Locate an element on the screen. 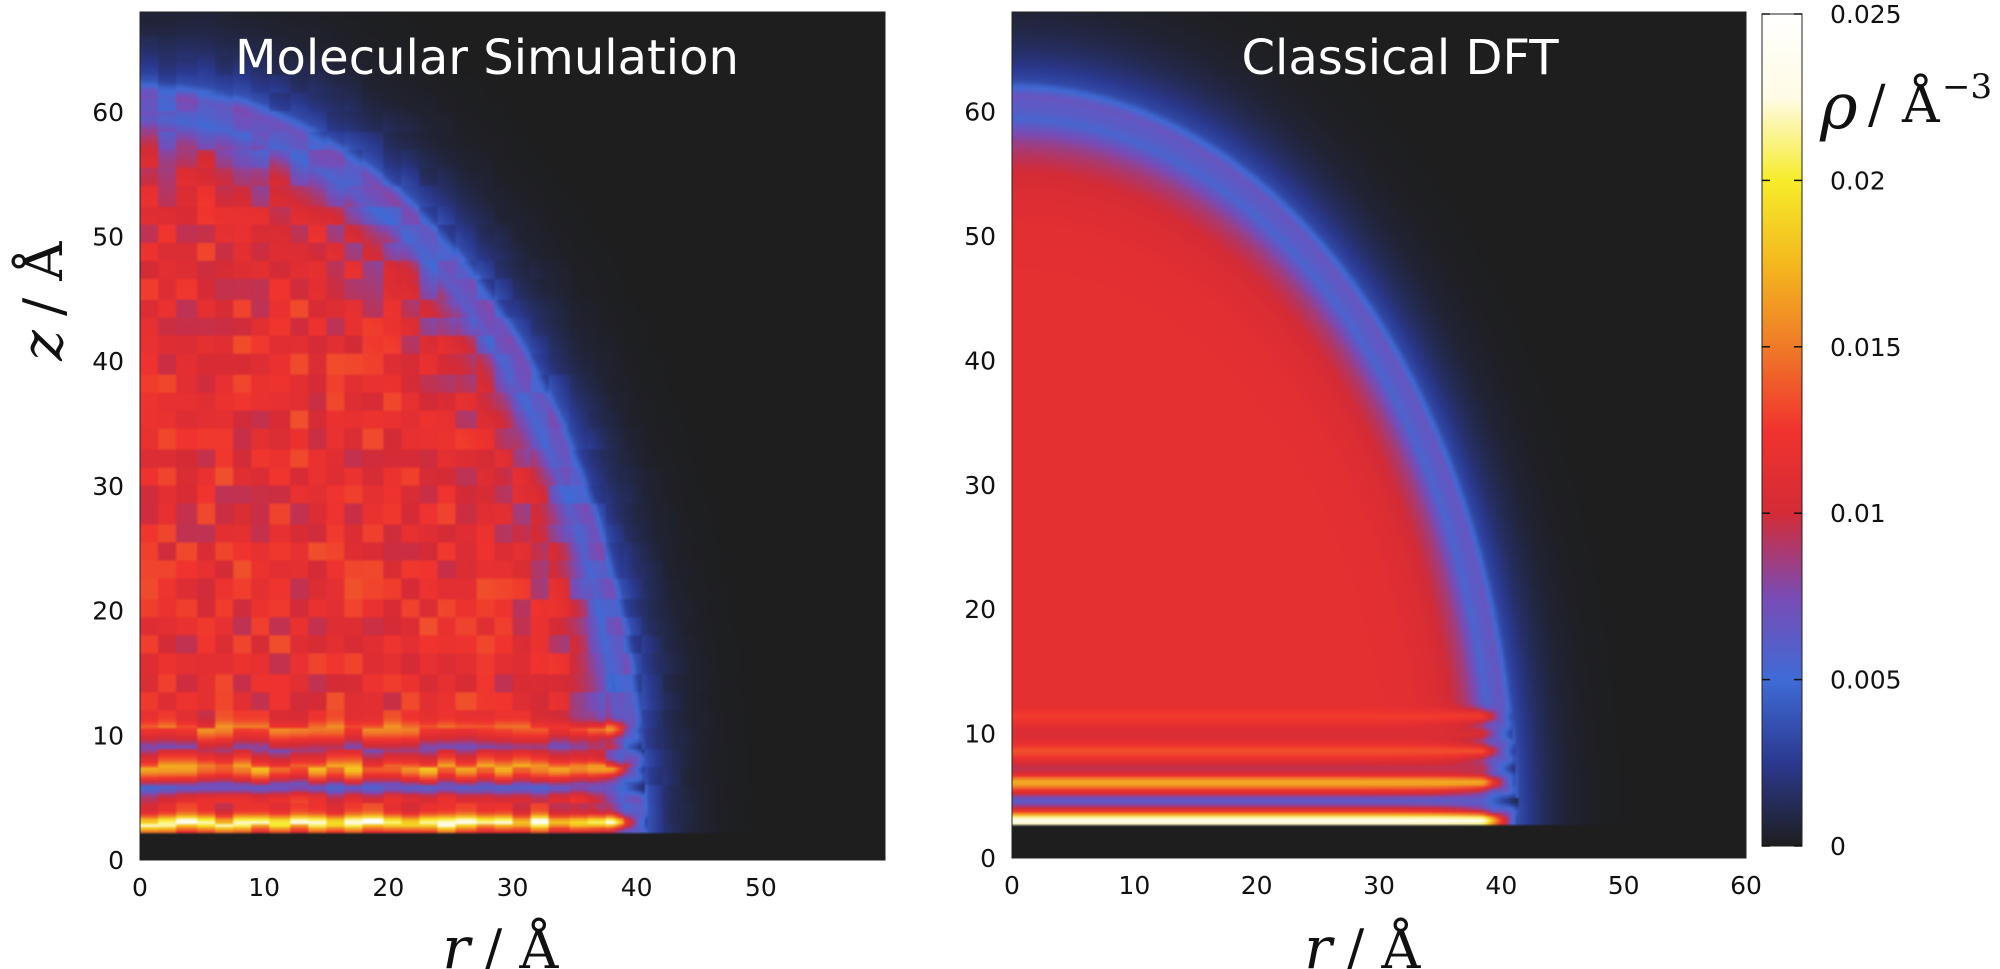 Image resolution: width=2000 pixels, height=969 pixels. x-ticks-classical-dft: 0 10 20 30 40 50 60 is located at coordinates (1383, 885).